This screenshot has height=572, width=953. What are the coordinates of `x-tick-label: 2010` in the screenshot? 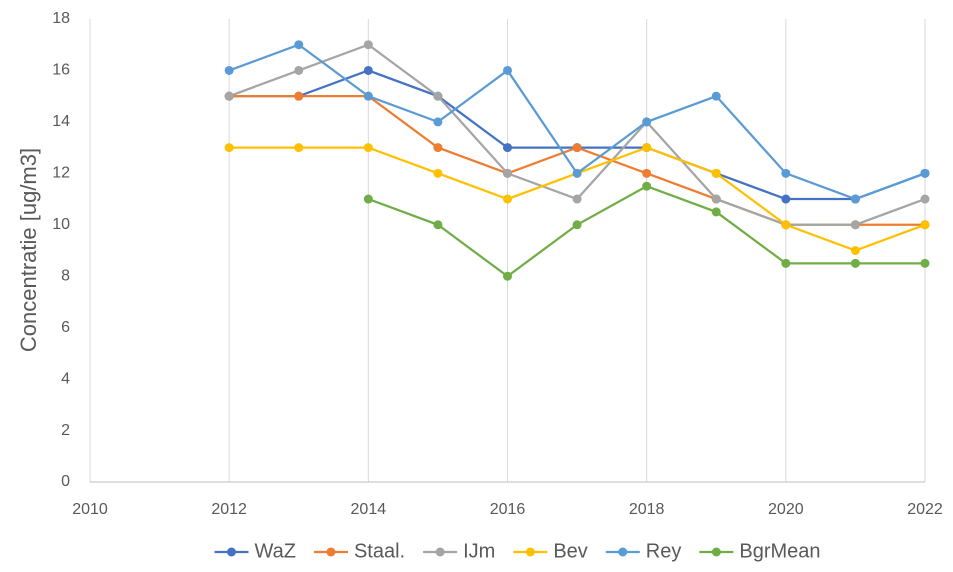 It's located at (90, 509).